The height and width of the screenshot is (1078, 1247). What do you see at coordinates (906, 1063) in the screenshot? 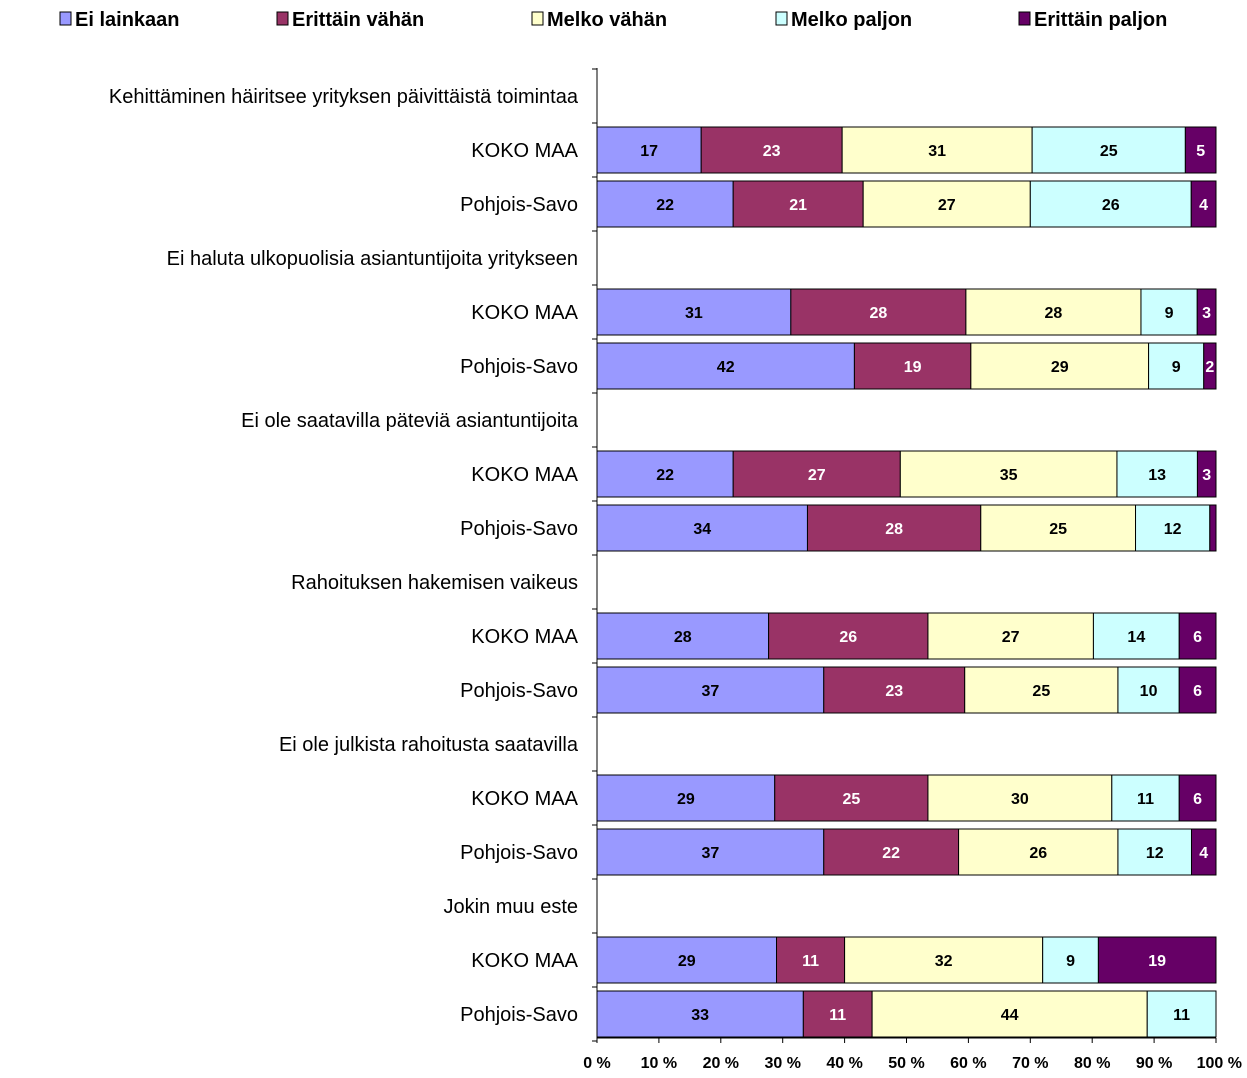
I see `x-tick-label: 50 %` at bounding box center [906, 1063].